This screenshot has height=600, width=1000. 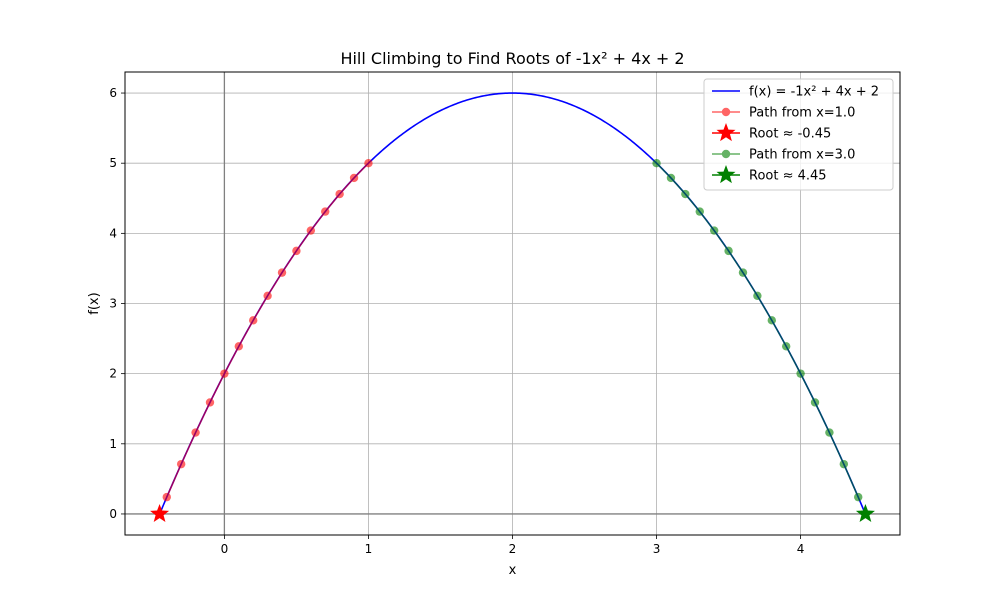 I want to click on legend-item: Root ≈ -0.45, so click(x=771, y=132).